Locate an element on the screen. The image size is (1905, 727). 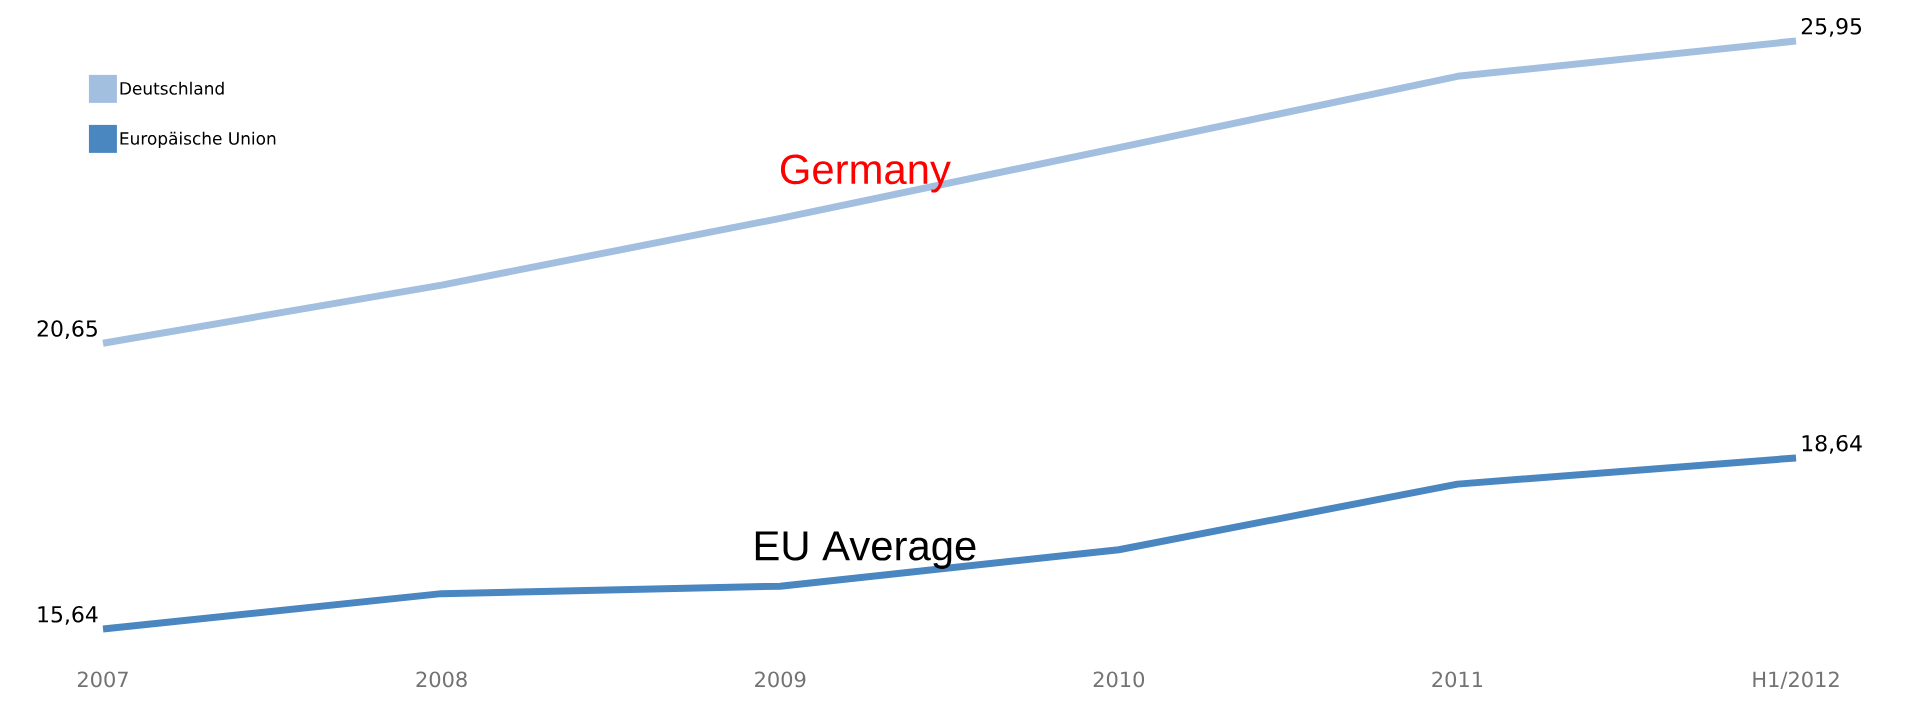
x-tick-label: 2011 is located at coordinates (1457, 679).